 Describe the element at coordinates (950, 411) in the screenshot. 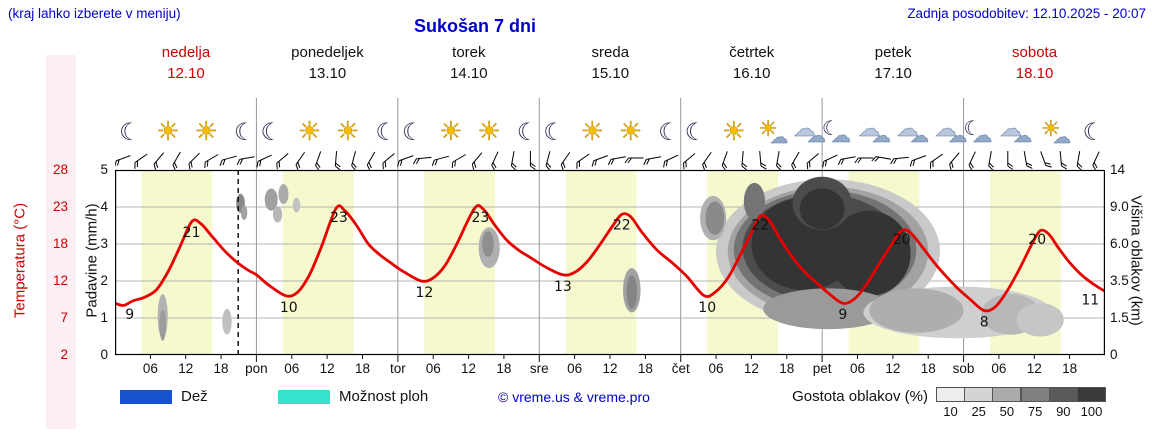

I see `density-value: 10` at that location.